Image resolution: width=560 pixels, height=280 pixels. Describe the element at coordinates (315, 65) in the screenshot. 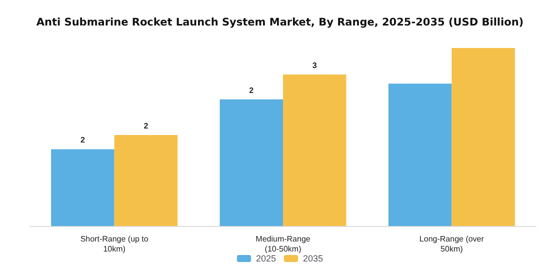

I see `data-label: 3` at that location.